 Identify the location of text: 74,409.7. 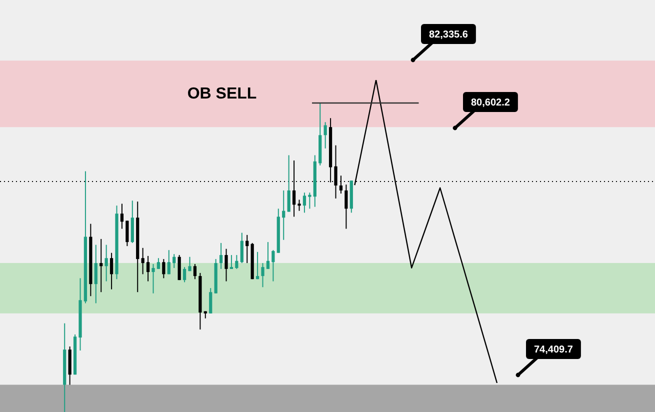
(554, 350).